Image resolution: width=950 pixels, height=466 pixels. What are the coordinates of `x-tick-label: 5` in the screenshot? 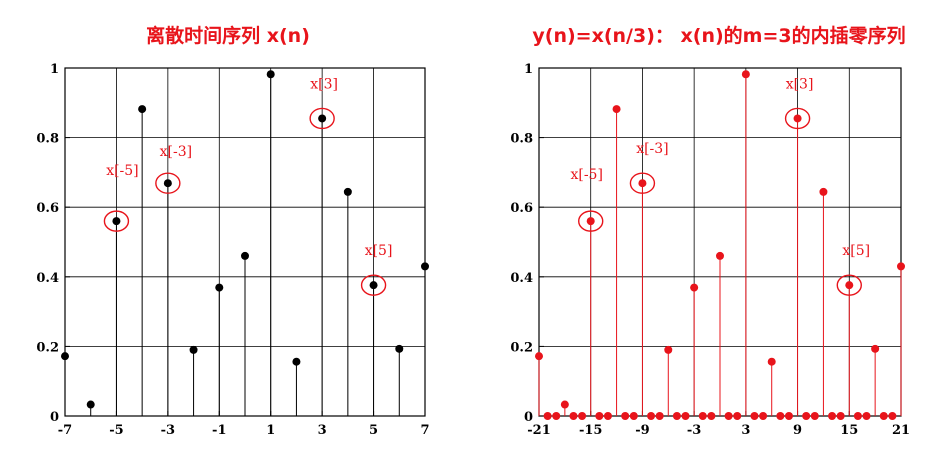 It's located at (373, 430).